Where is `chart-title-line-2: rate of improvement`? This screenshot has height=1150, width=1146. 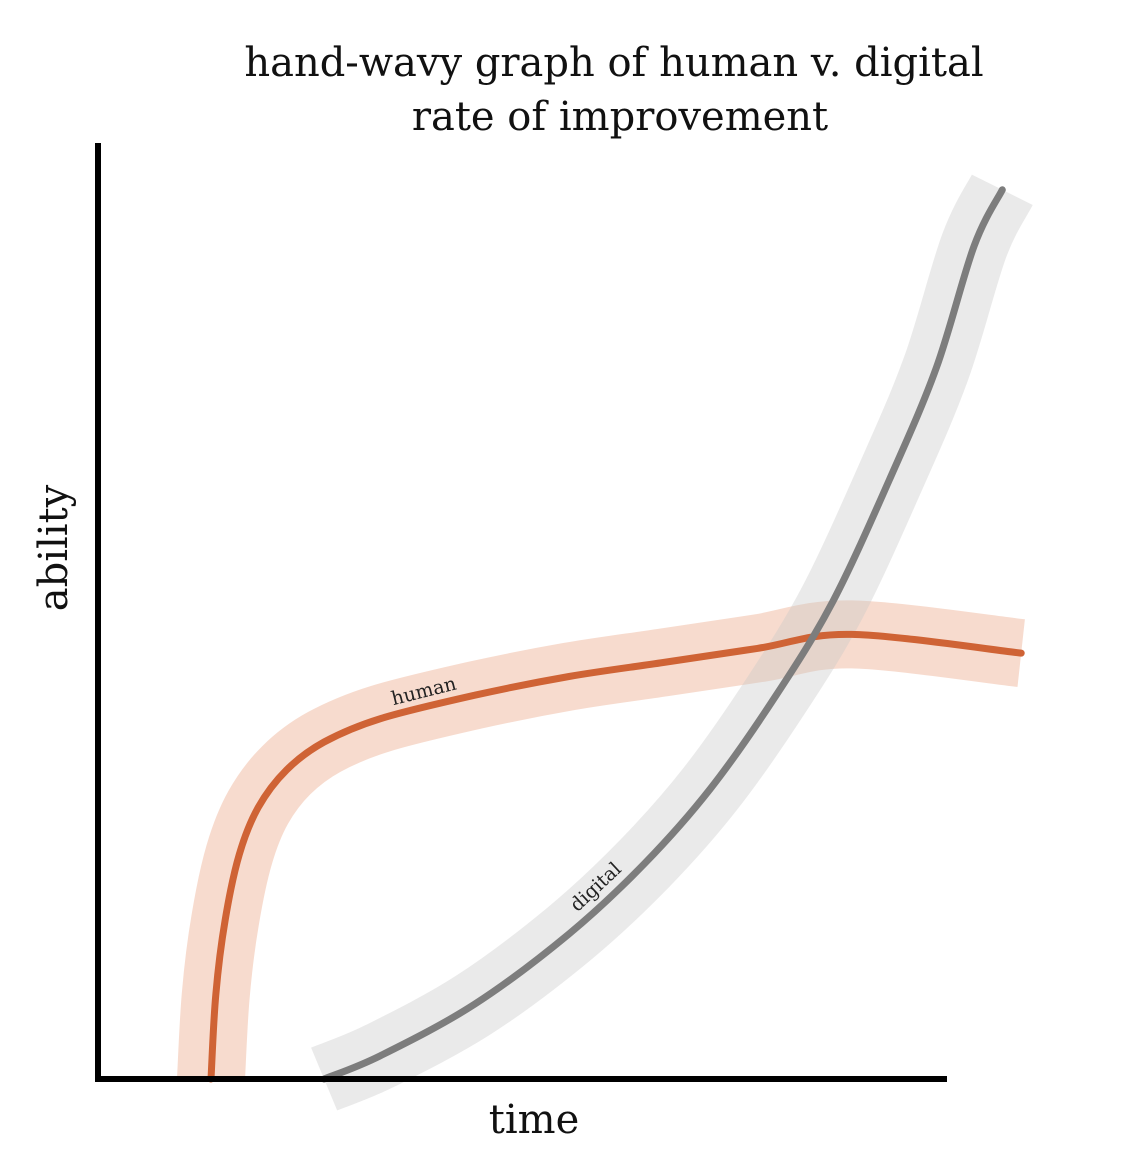
chart-title-line-2: rate of improvement is located at coordinates (620, 117).